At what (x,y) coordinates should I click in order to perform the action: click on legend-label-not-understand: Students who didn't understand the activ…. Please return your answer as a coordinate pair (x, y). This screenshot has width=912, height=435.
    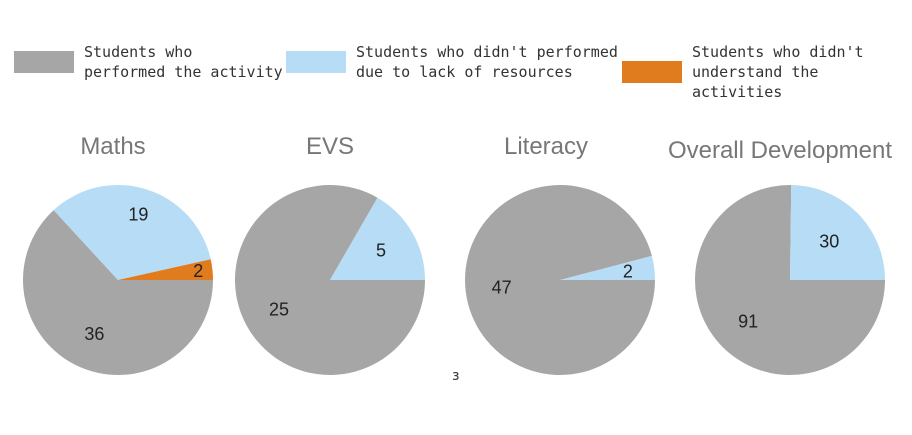
    Looking at the image, I should click on (778, 72).